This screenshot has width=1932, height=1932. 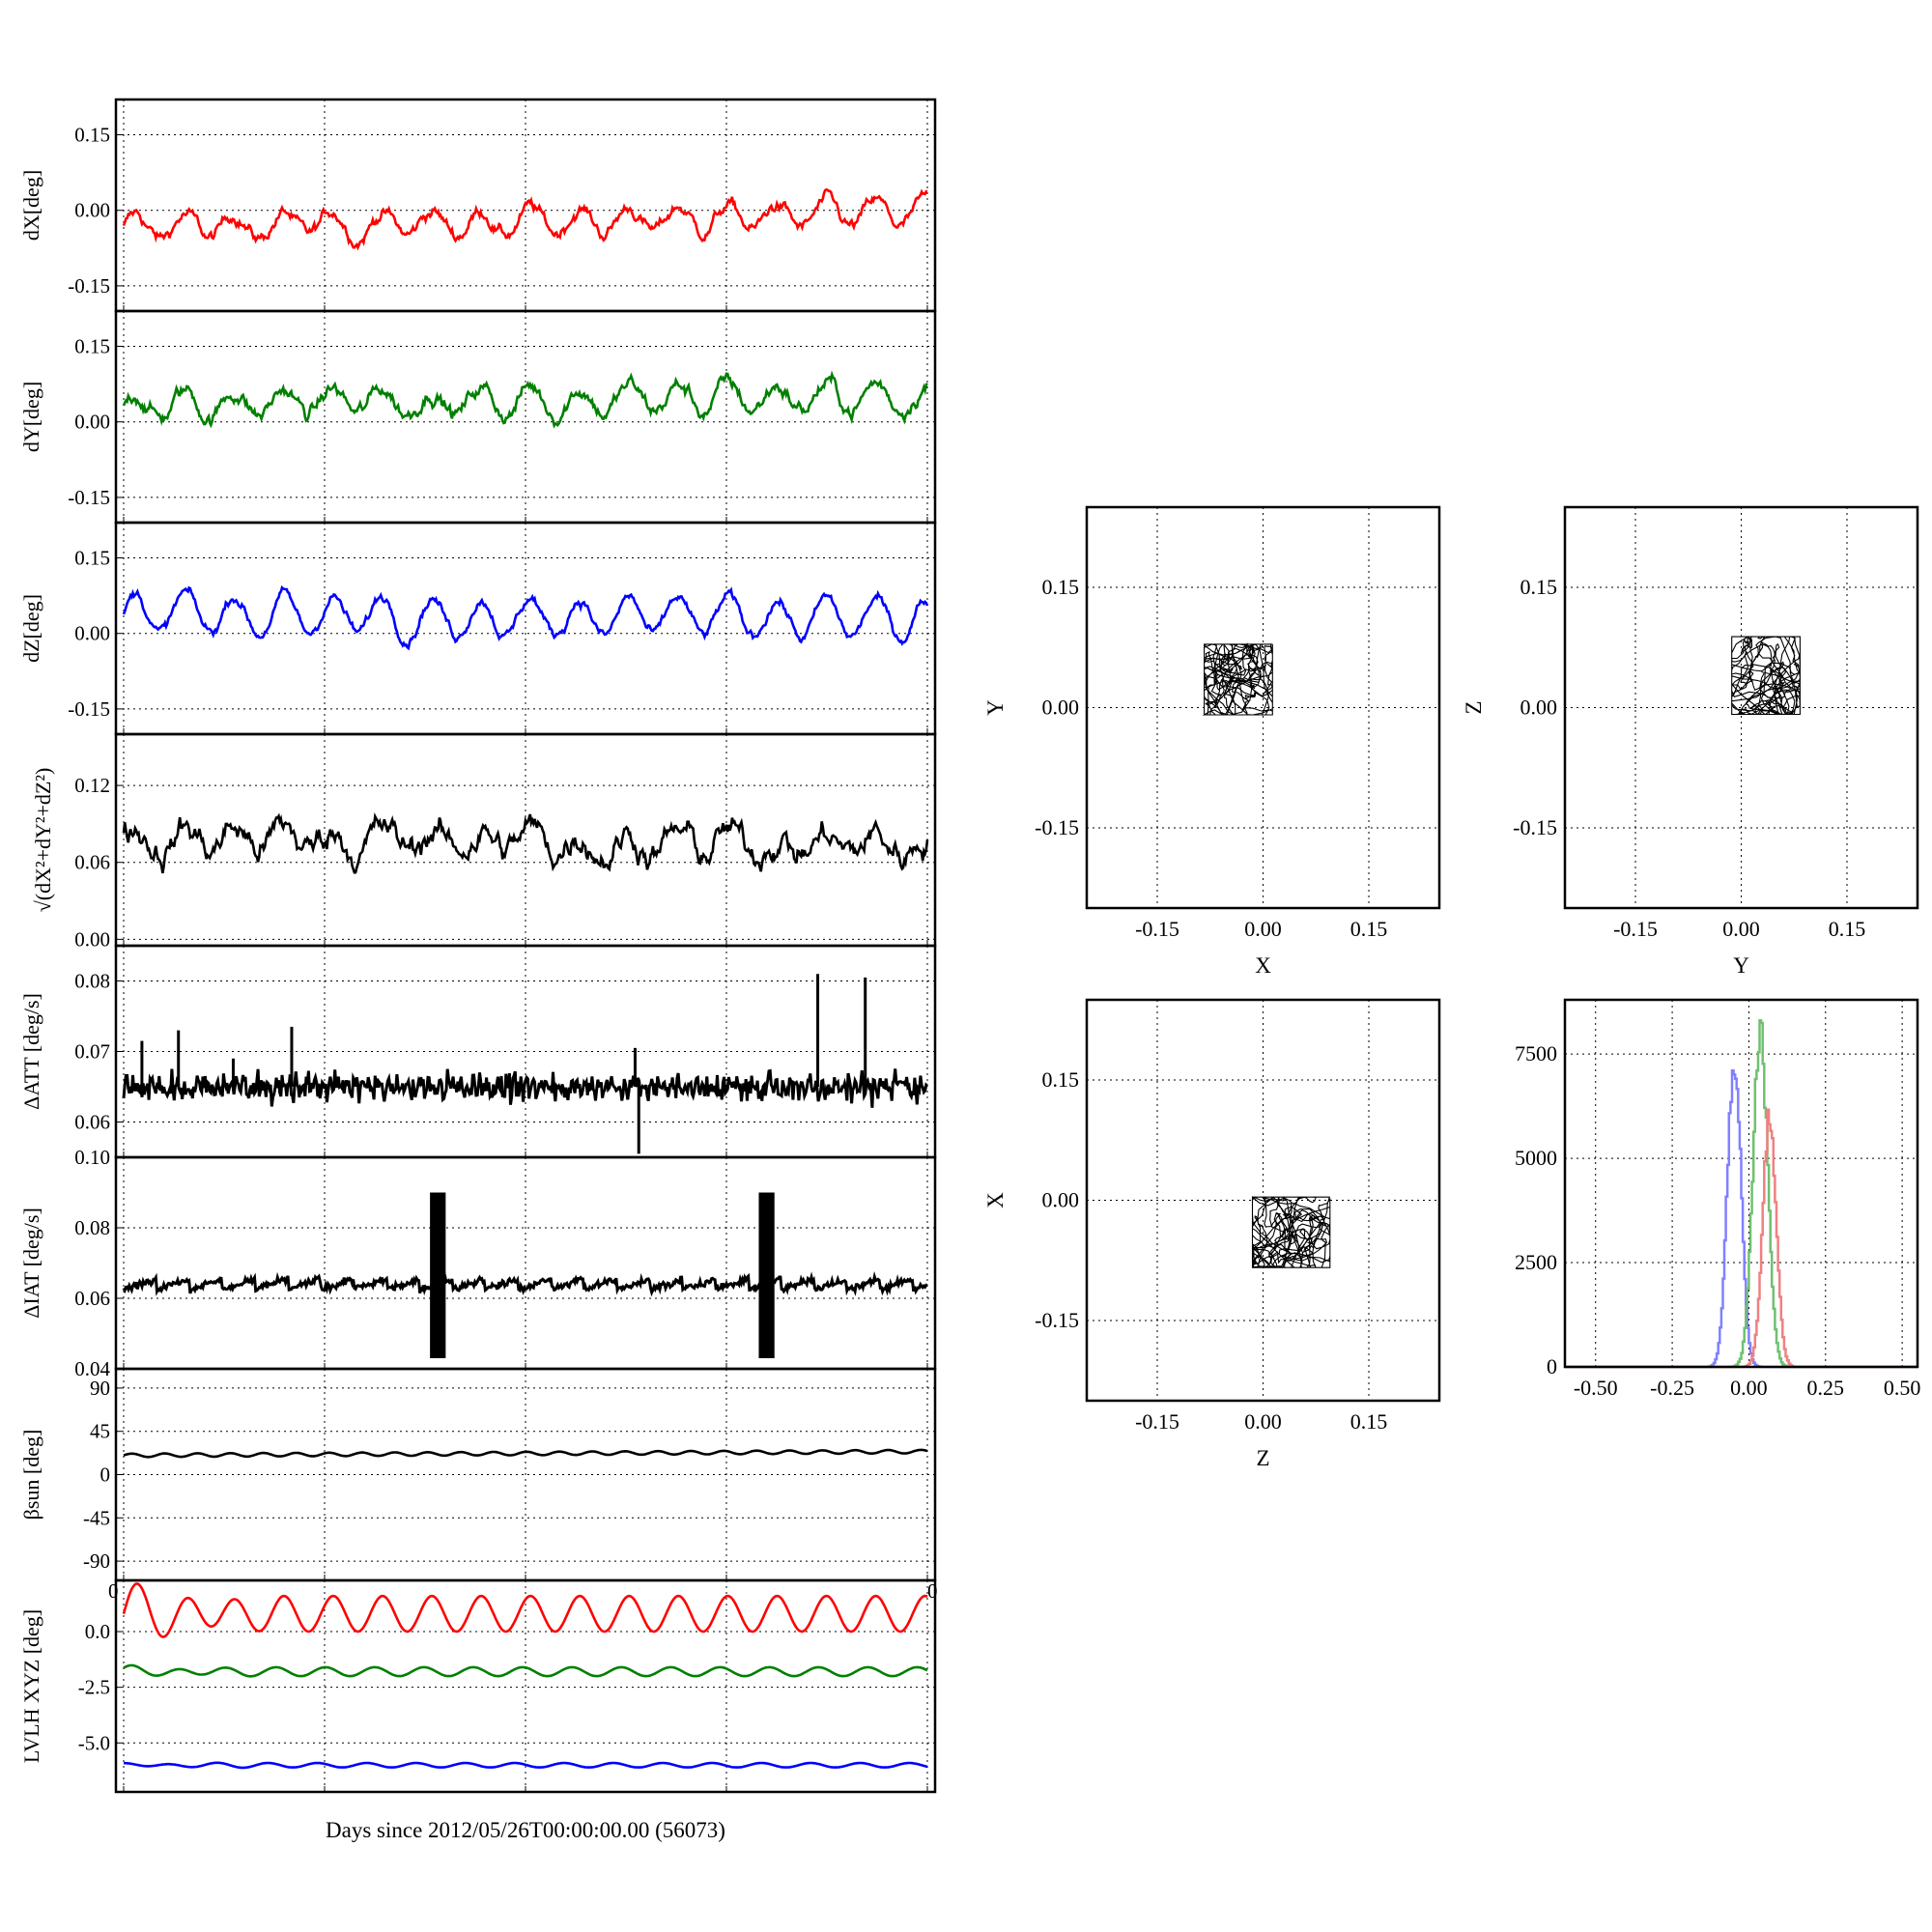 I want to click on timeseries-panel-2: 0.15 0.00 -0.15 dY[deg], so click(x=478, y=417).